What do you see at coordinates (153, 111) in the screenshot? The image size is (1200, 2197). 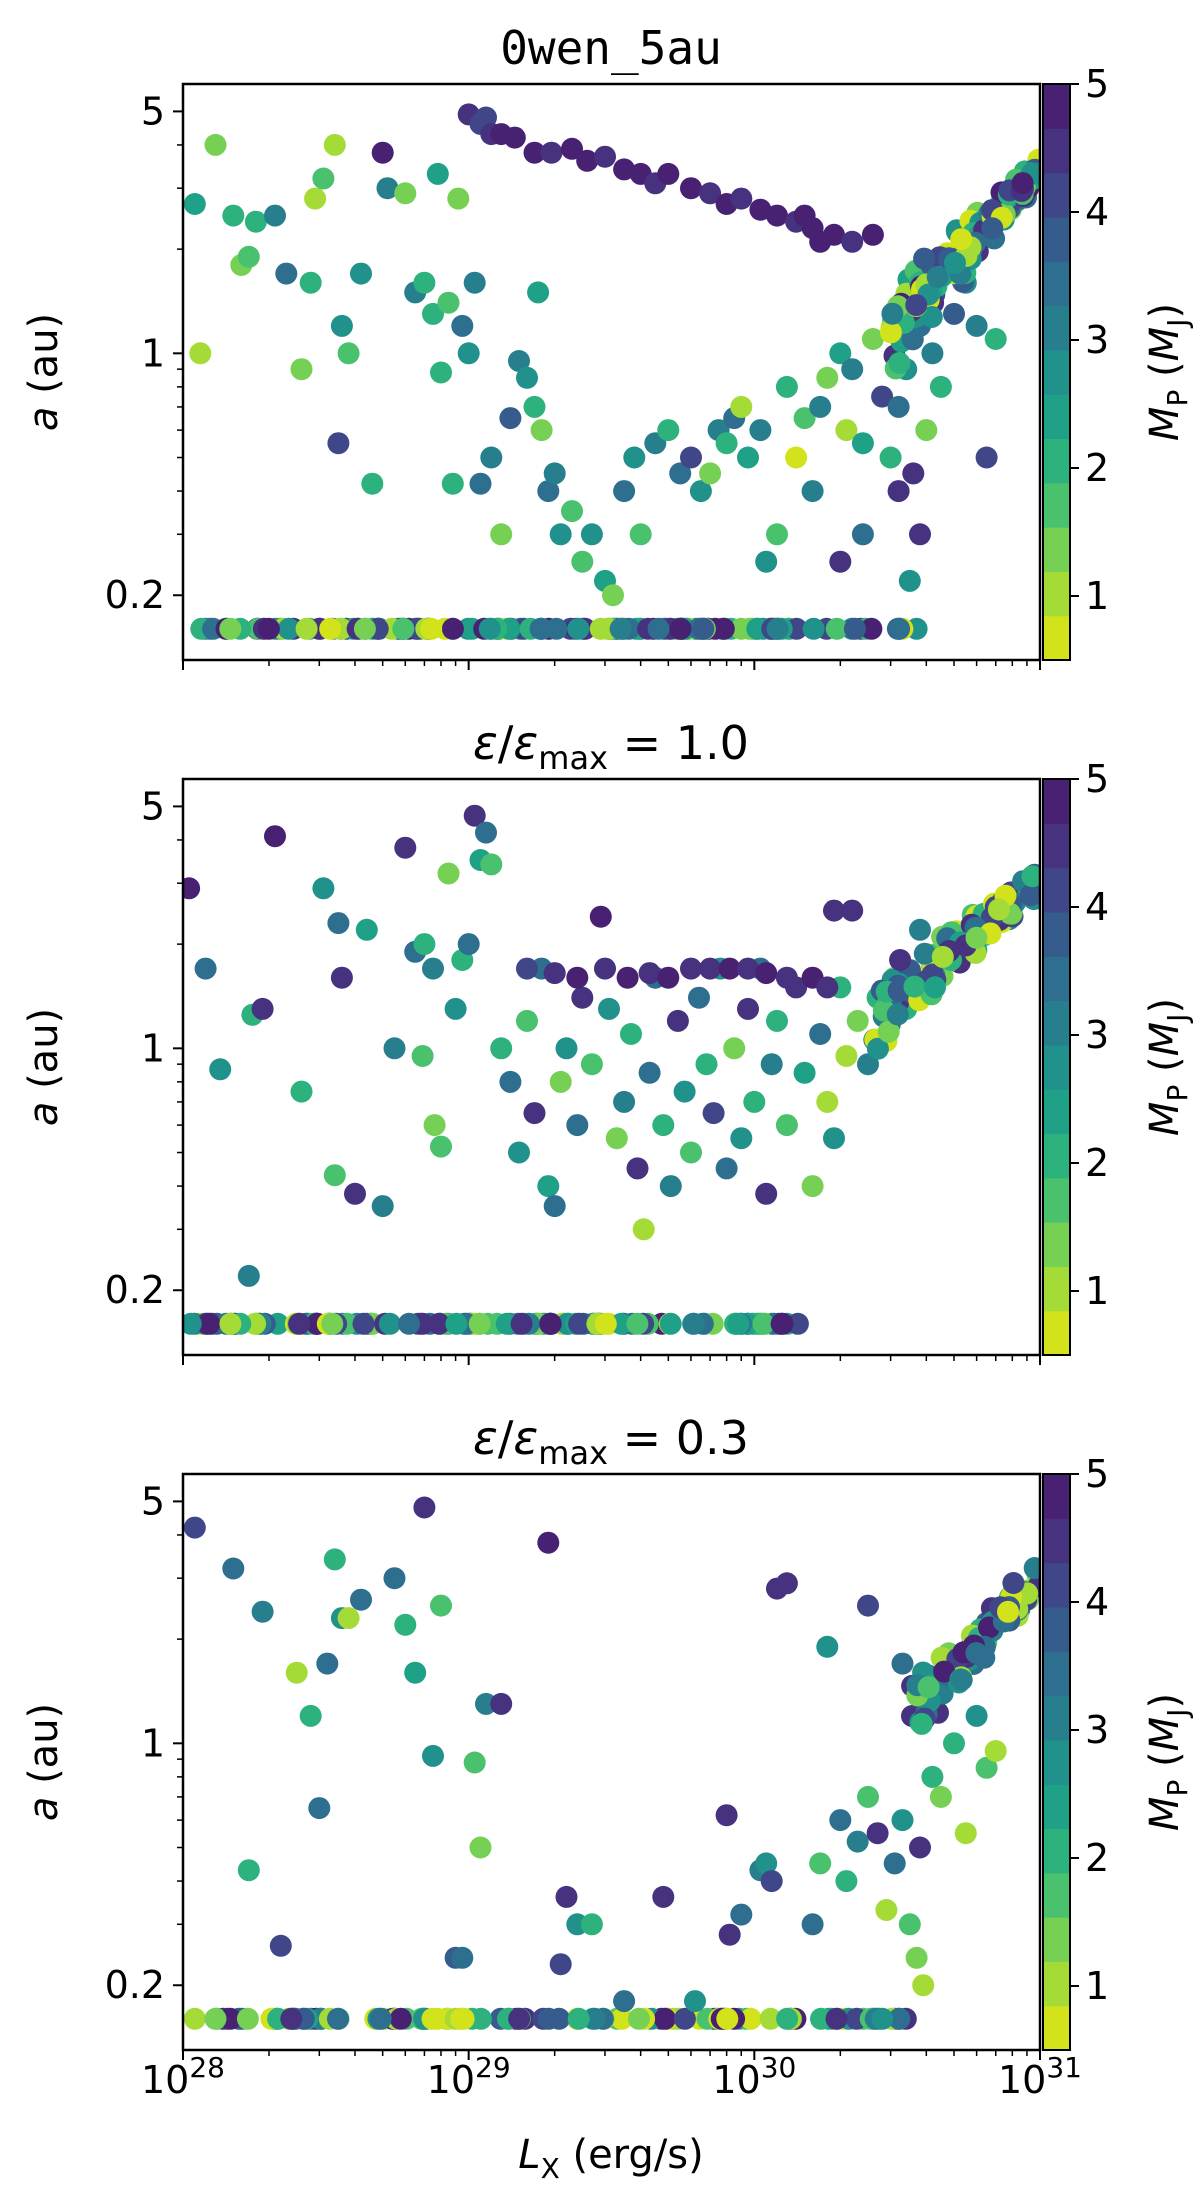 I see `y-tick-label: 5` at bounding box center [153, 111].